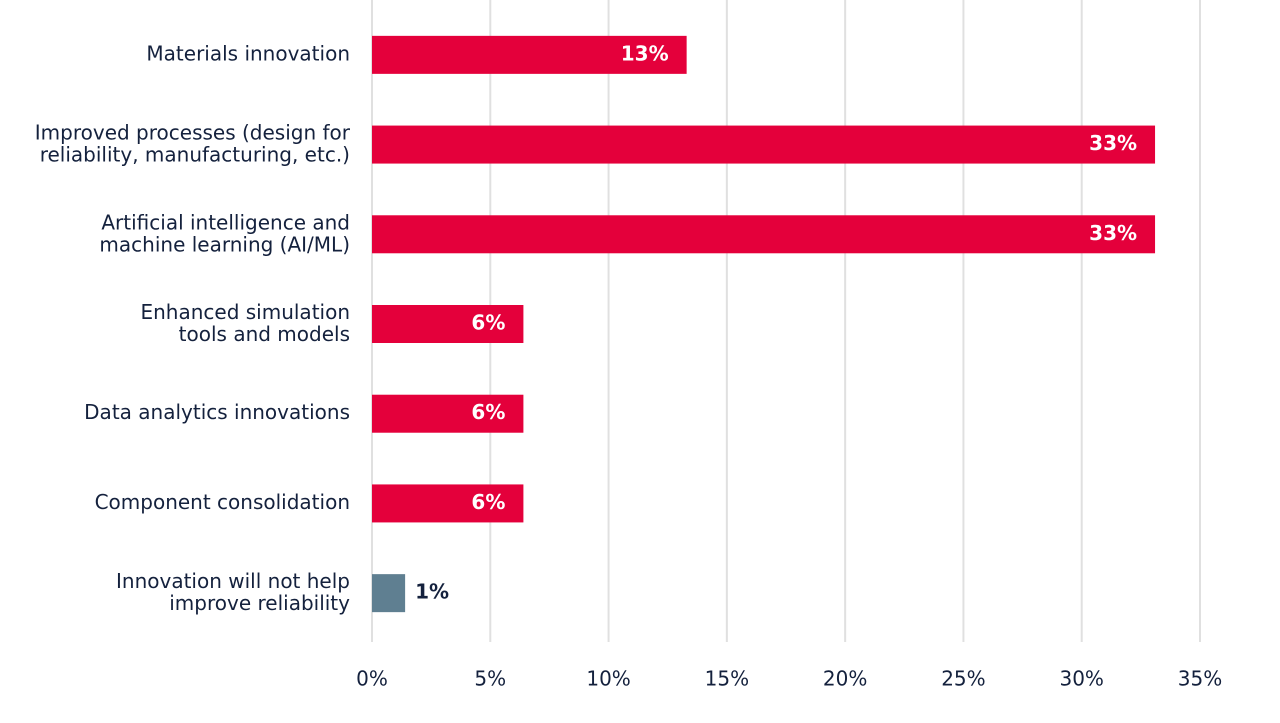 Image resolution: width=1280 pixels, height=723 pixels. I want to click on category-label: Component consolidation, so click(222, 502).